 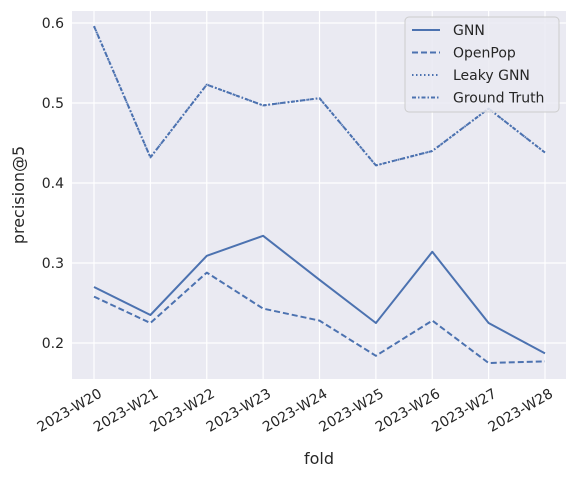 I want to click on x-tick-label: 2023-W28, so click(x=521, y=411).